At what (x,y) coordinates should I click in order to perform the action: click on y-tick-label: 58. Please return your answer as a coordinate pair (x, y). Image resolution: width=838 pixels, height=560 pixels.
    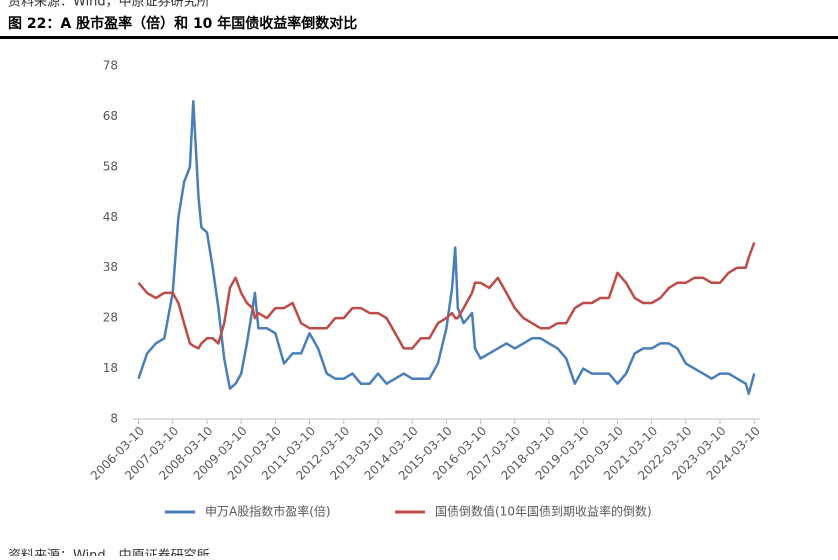
    Looking at the image, I should click on (110, 166).